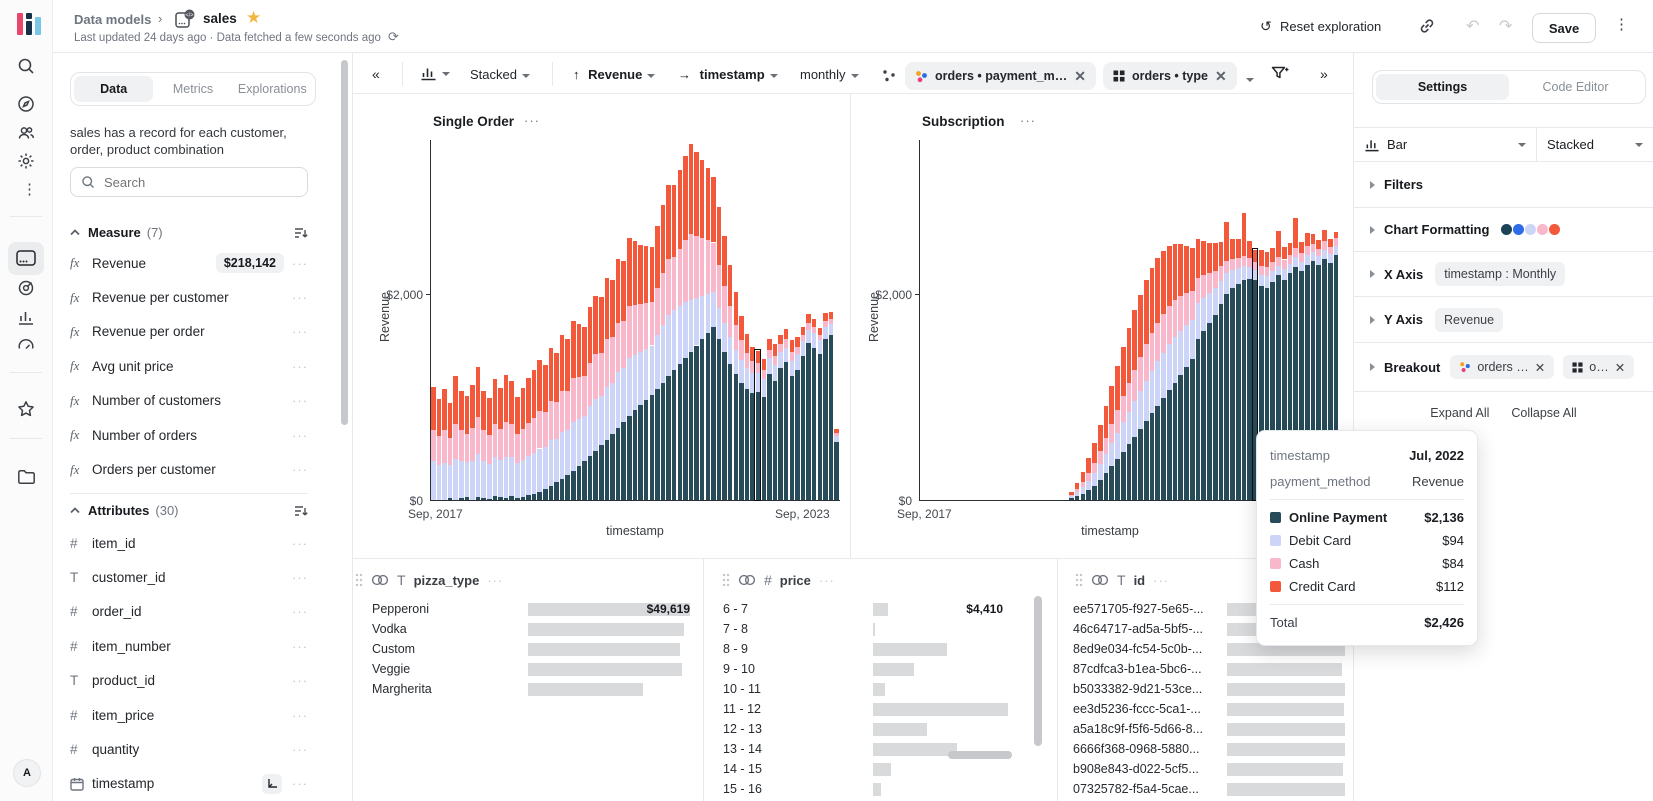 The image size is (1653, 801). What do you see at coordinates (189, 749) in the screenshot?
I see `list-item-attribute: # quantity ···` at bounding box center [189, 749].